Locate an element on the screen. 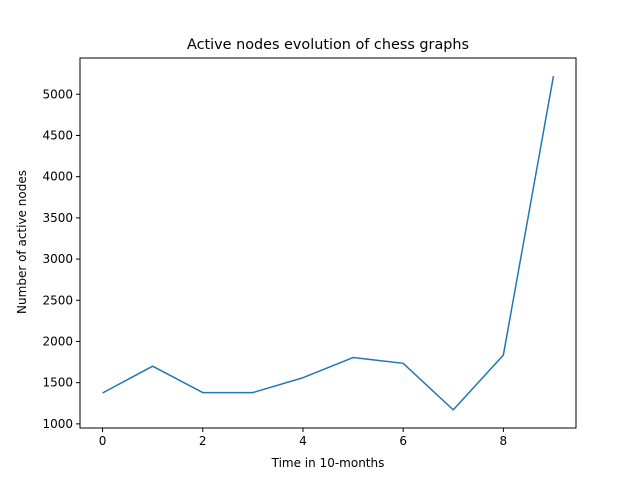 Image resolution: width=640 pixels, height=480 pixels. x-tick-label: 8 is located at coordinates (504, 441).